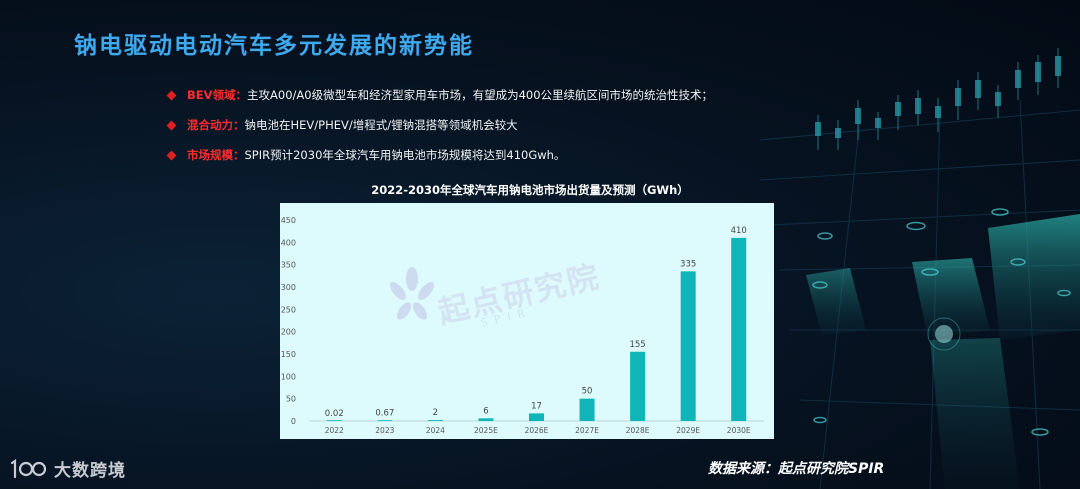 The image size is (1080, 489). What do you see at coordinates (536, 406) in the screenshot?
I see `data-label-2026E: 17` at bounding box center [536, 406].